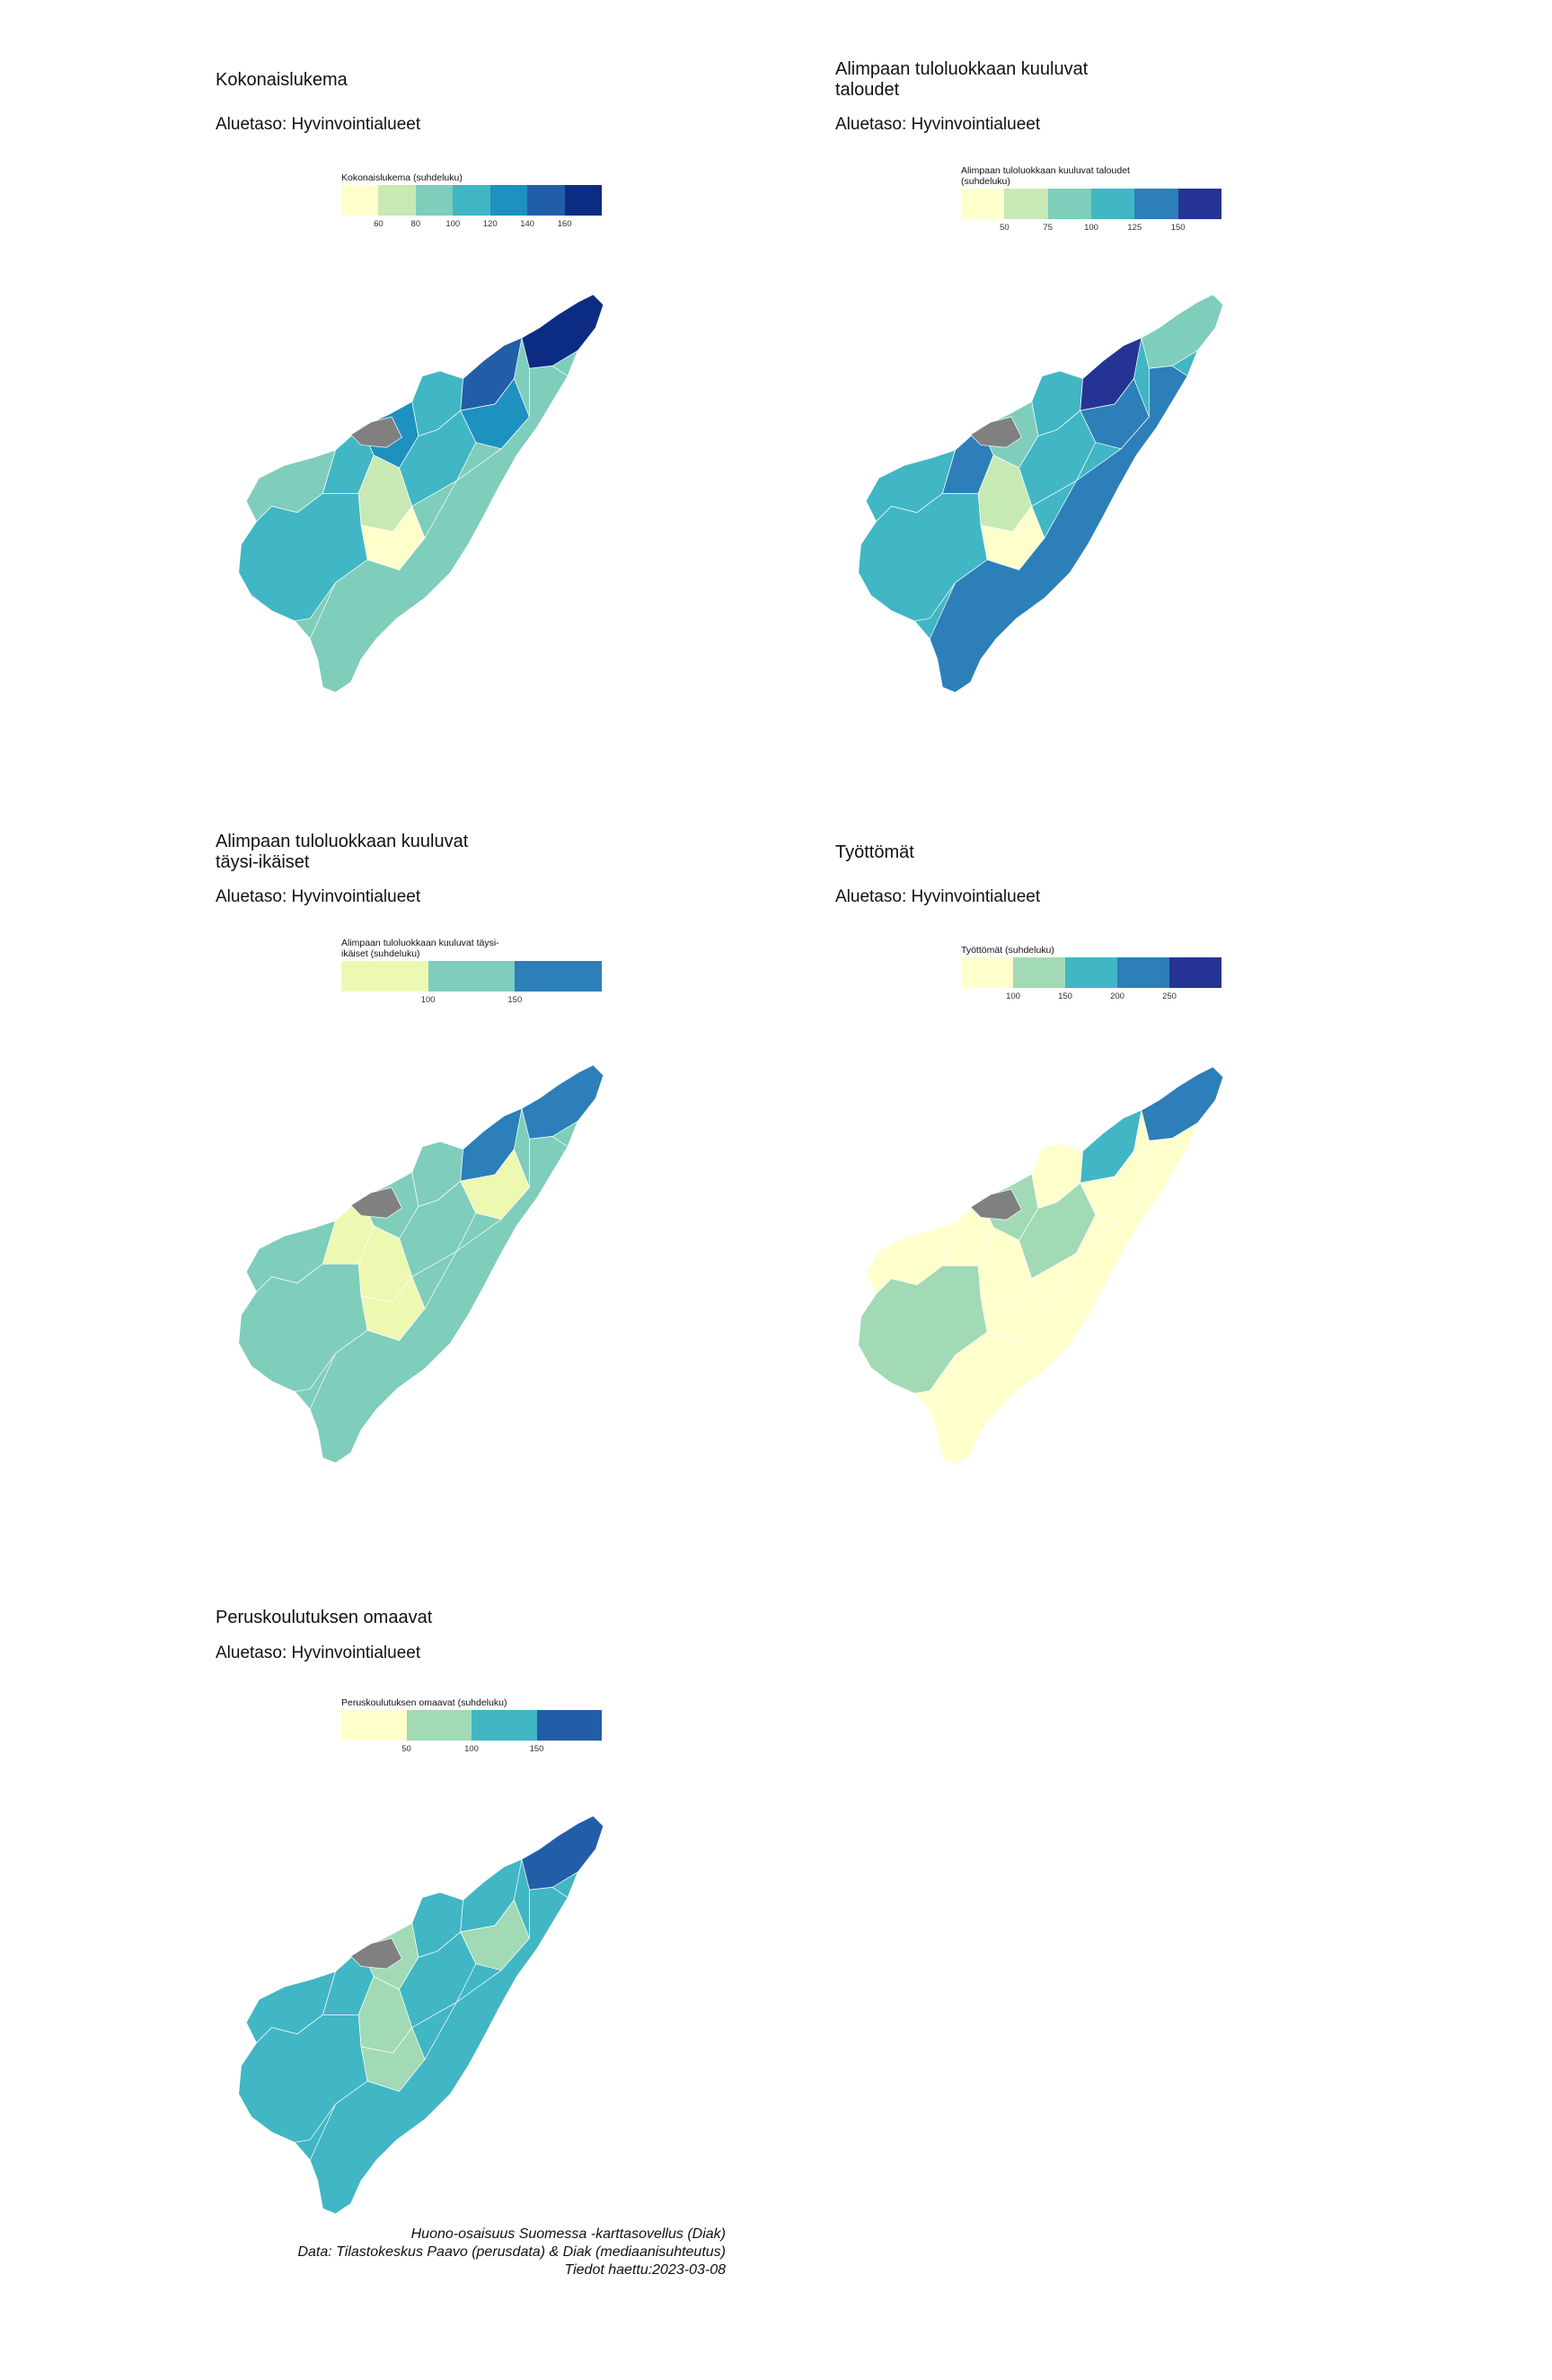  What do you see at coordinates (282, 80) in the screenshot?
I see `panel-title: Kokonaislukema` at bounding box center [282, 80].